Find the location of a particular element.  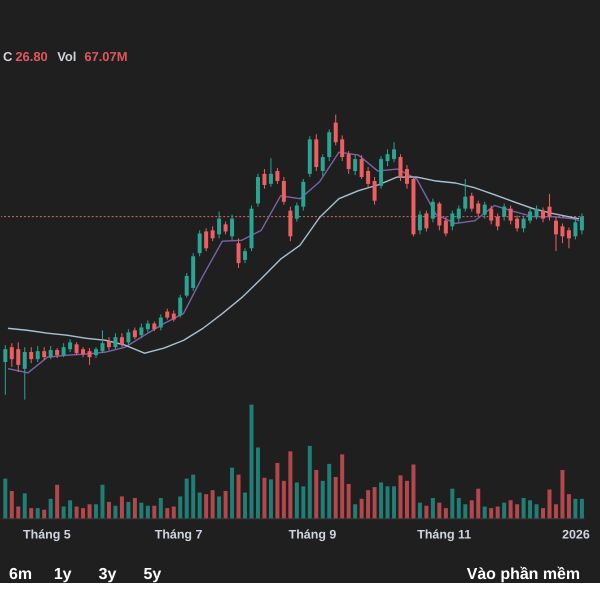

text: 5y is located at coordinates (153, 575).